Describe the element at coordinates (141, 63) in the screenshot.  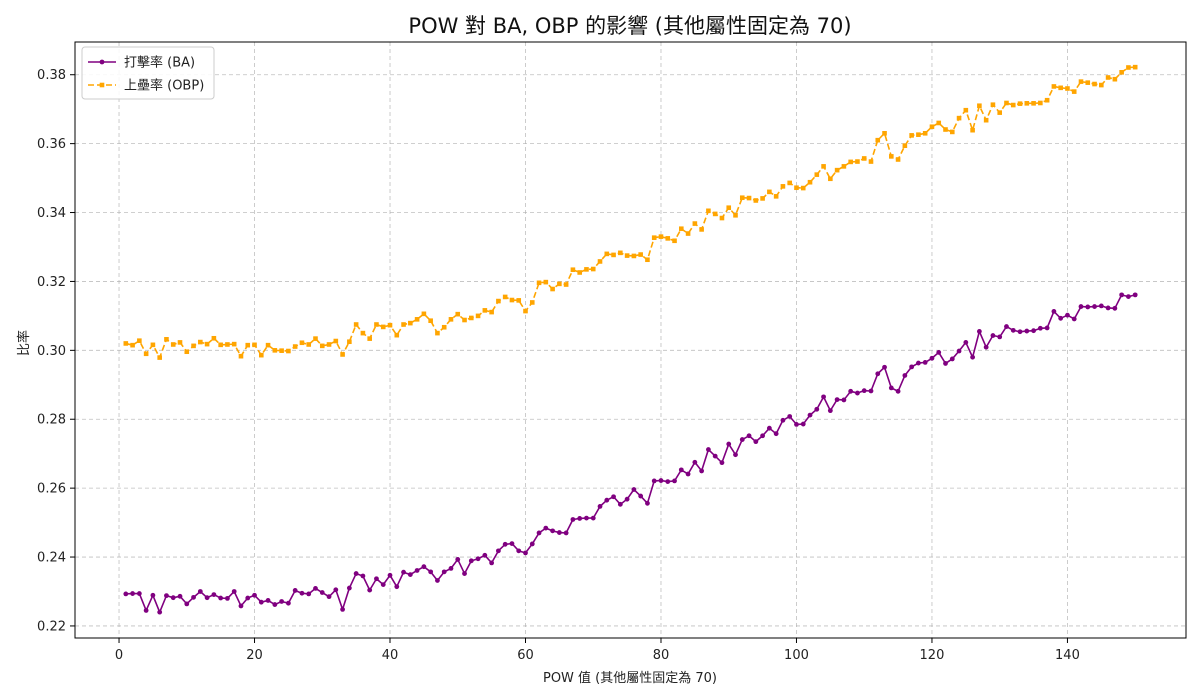
I see `legend-item: 打擊率 (BA)` at that location.